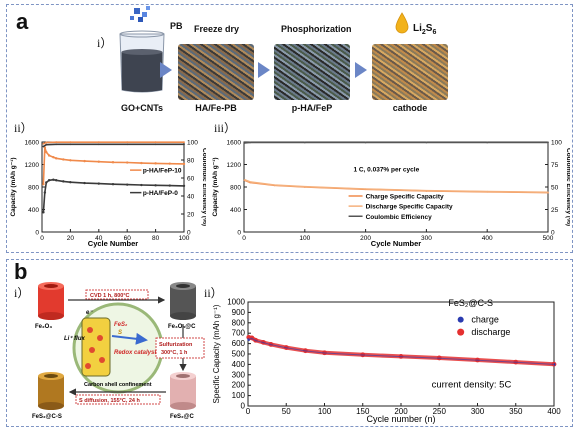 This screenshot has height=430, width=579. What do you see at coordinates (110, 401) in the screenshot?
I see `s-diffusion-label: S diffusion, 155°C, 24 h` at bounding box center [110, 401].